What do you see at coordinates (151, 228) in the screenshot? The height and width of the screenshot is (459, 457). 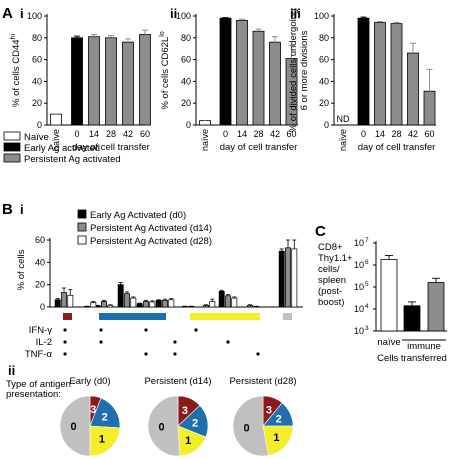 I see `legend-b-label-1: Persistent Ag Activated (d14)` at bounding box center [151, 228].